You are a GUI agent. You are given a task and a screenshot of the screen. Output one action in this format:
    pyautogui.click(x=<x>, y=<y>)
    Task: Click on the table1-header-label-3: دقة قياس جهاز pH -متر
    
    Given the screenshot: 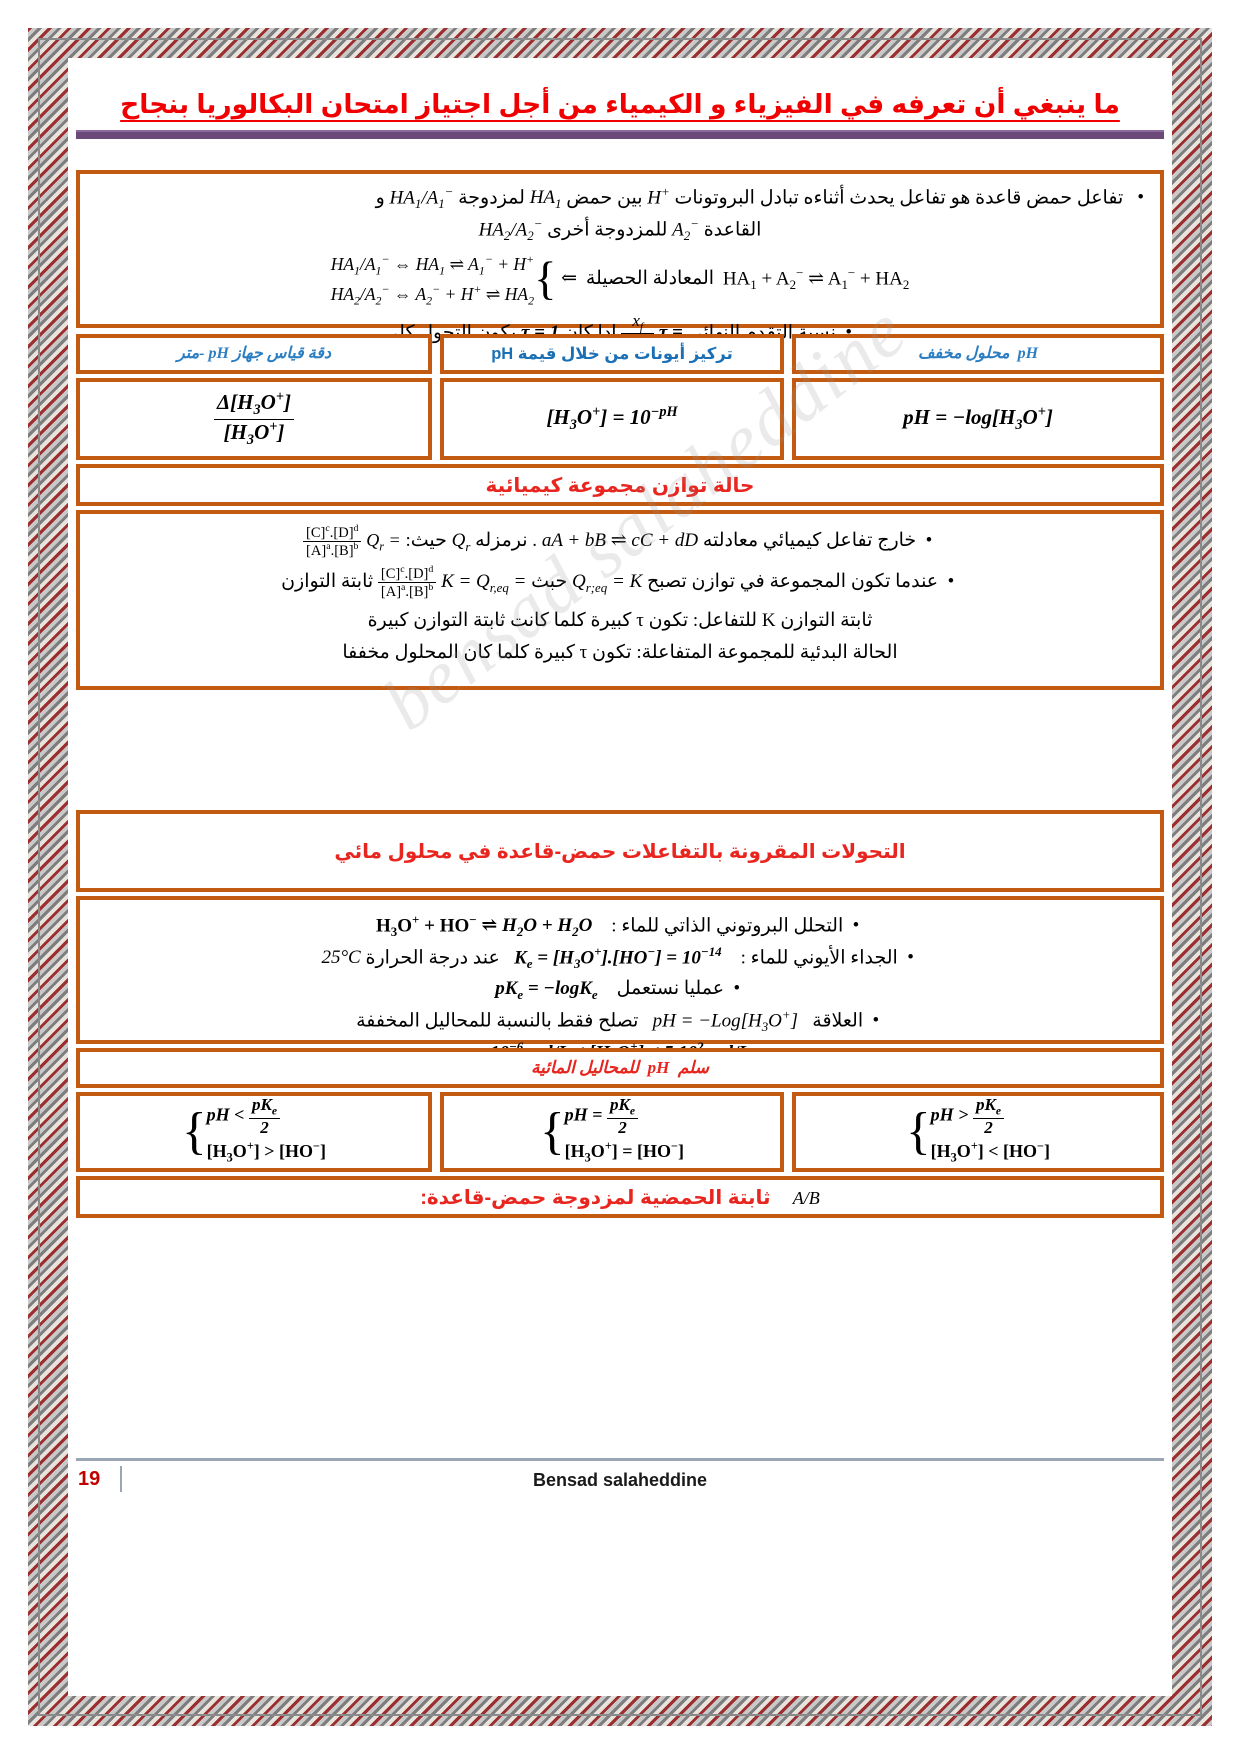 What is the action you would take?
    pyautogui.click(x=254, y=353)
    